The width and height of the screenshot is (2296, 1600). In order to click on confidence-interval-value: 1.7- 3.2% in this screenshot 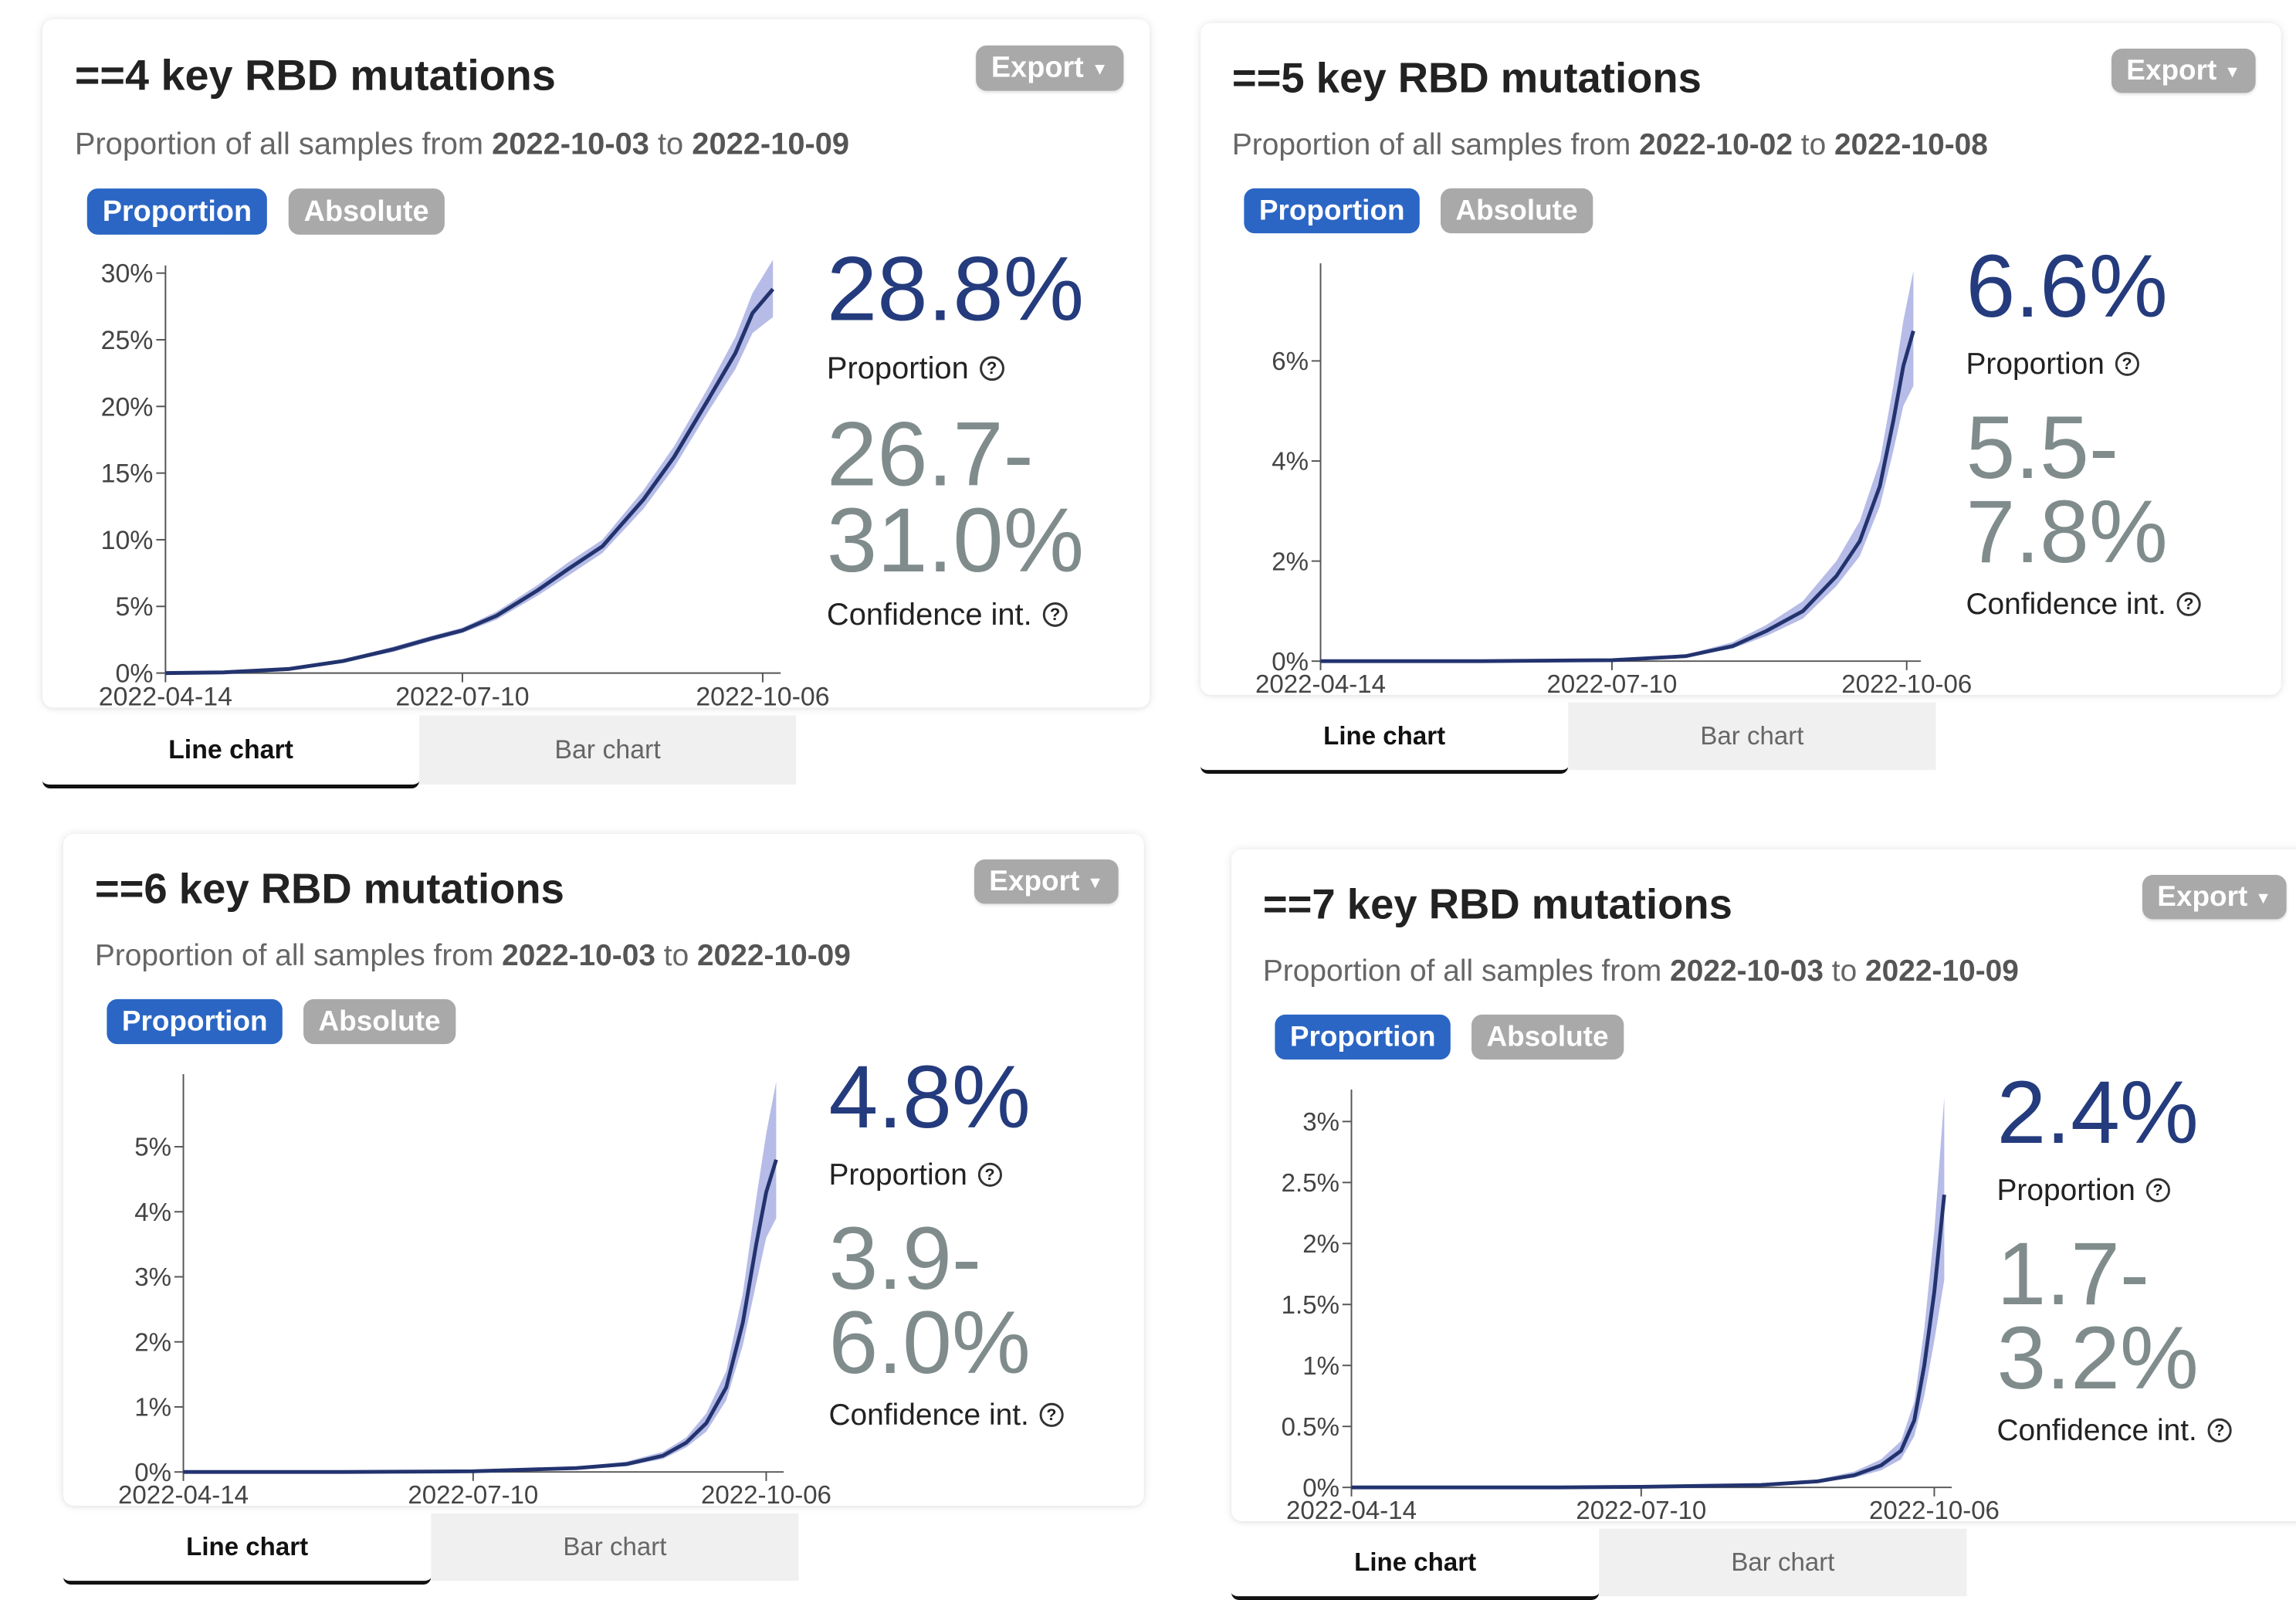, I will do `click(2097, 1319)`.